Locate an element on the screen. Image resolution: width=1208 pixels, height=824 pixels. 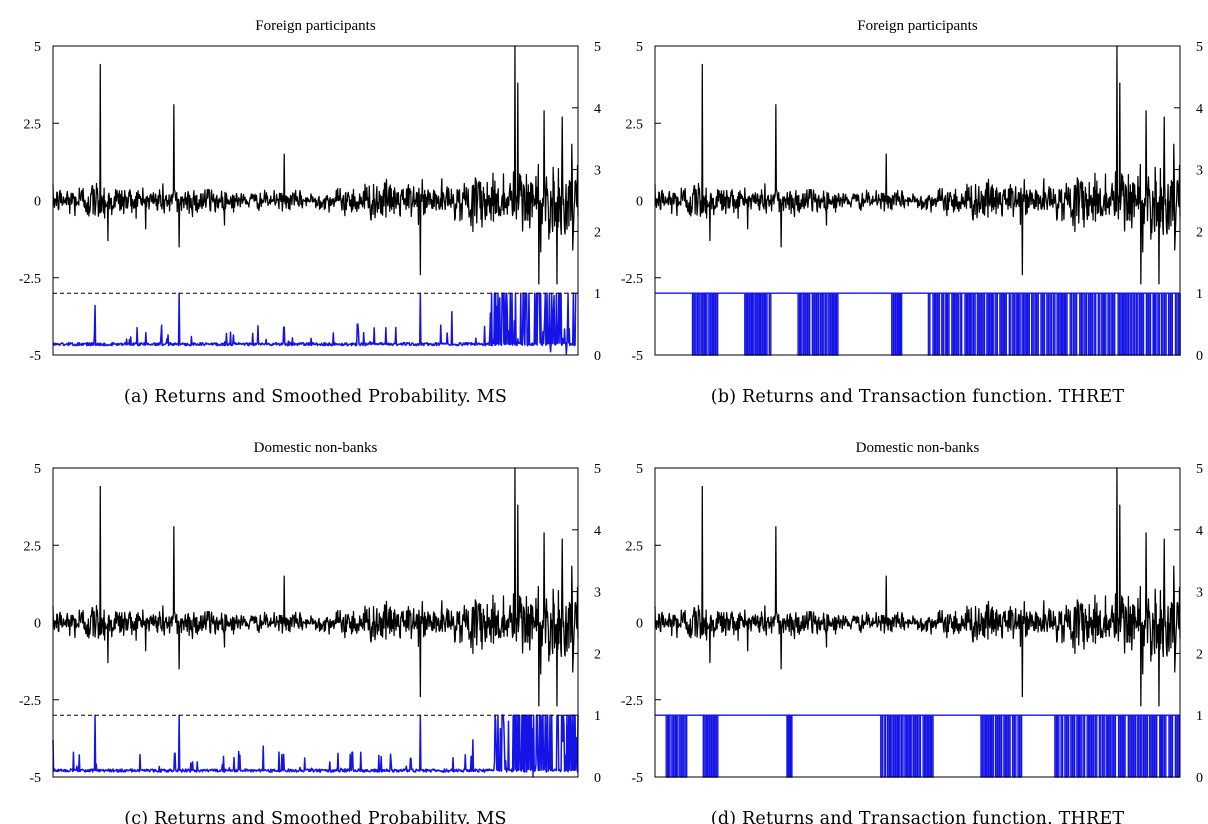
panel-caption: (c) Returns and Smoothed Probability. MS is located at coordinates (315, 816).